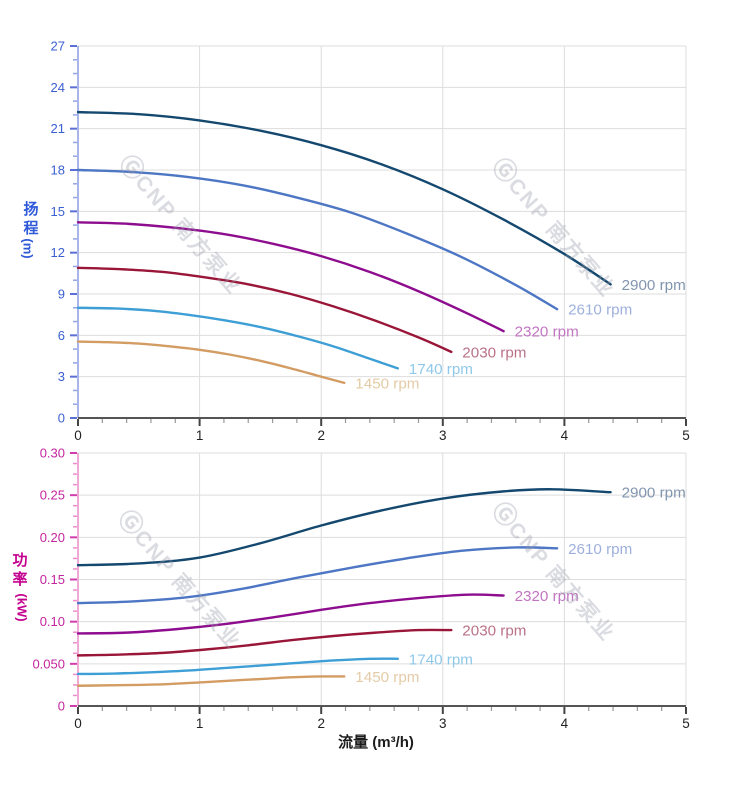  Describe the element at coordinates (31, 228) in the screenshot. I see `head-axis-title-char2: 程` at that location.